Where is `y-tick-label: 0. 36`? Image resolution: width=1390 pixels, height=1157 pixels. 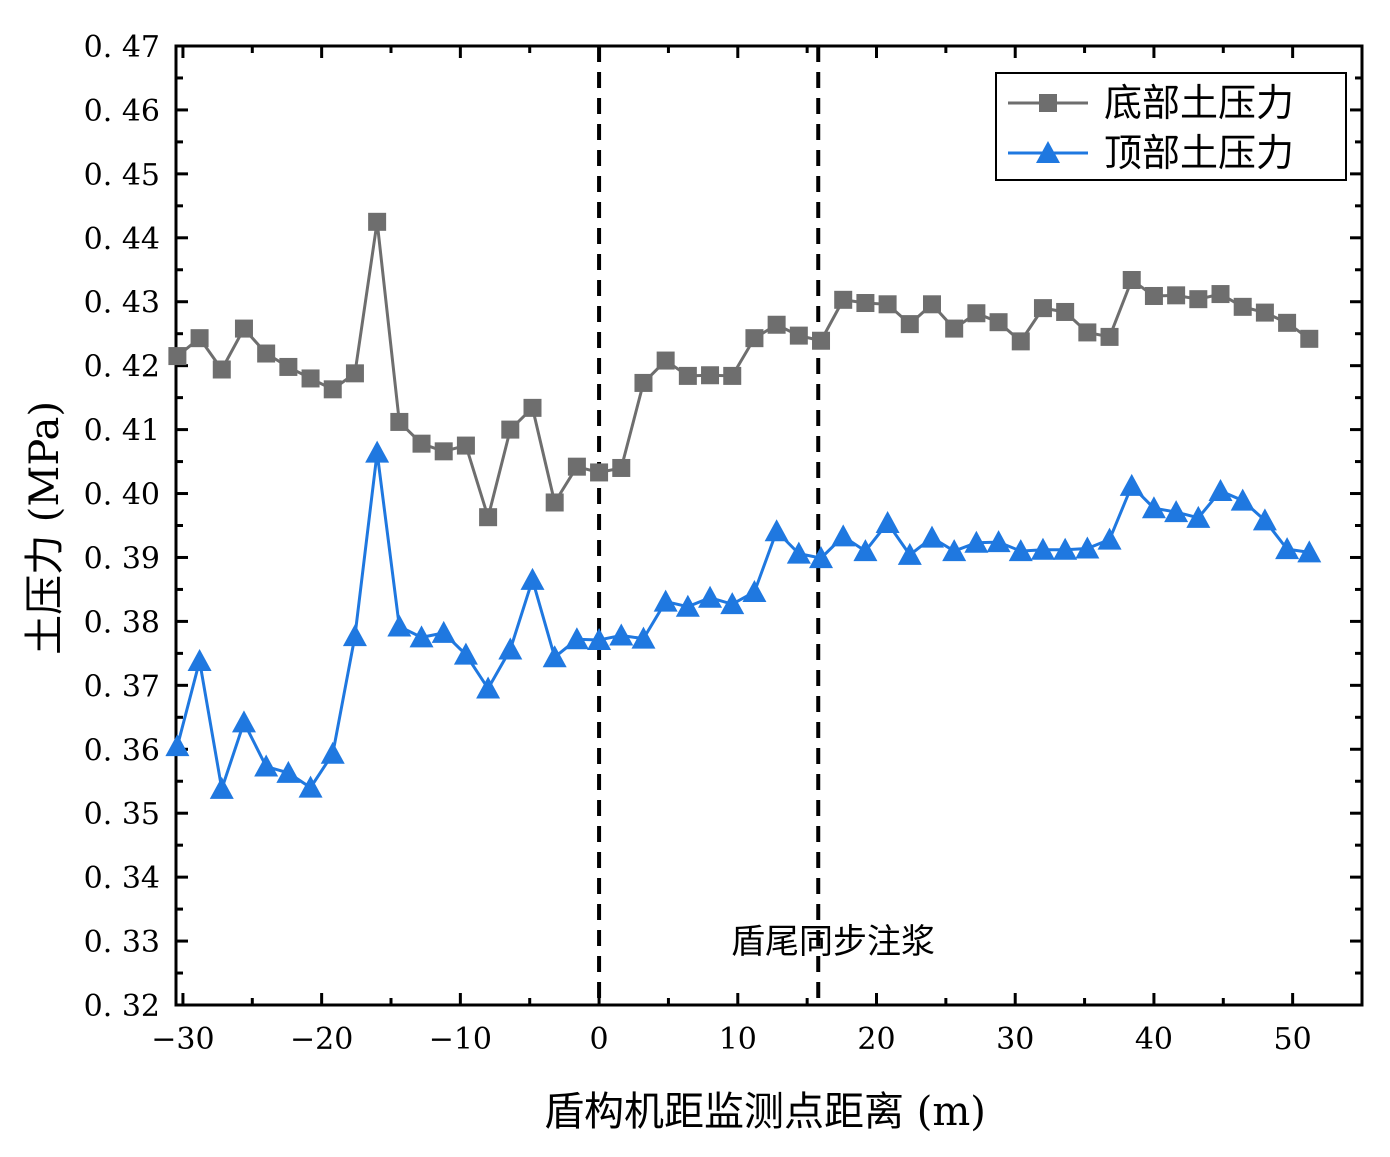 y-tick-label: 0. 36 is located at coordinates (122, 750).